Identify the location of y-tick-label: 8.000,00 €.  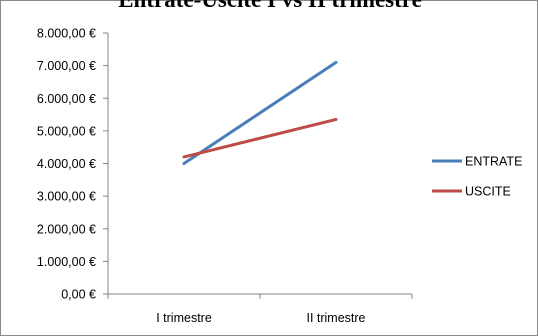
(66, 34).